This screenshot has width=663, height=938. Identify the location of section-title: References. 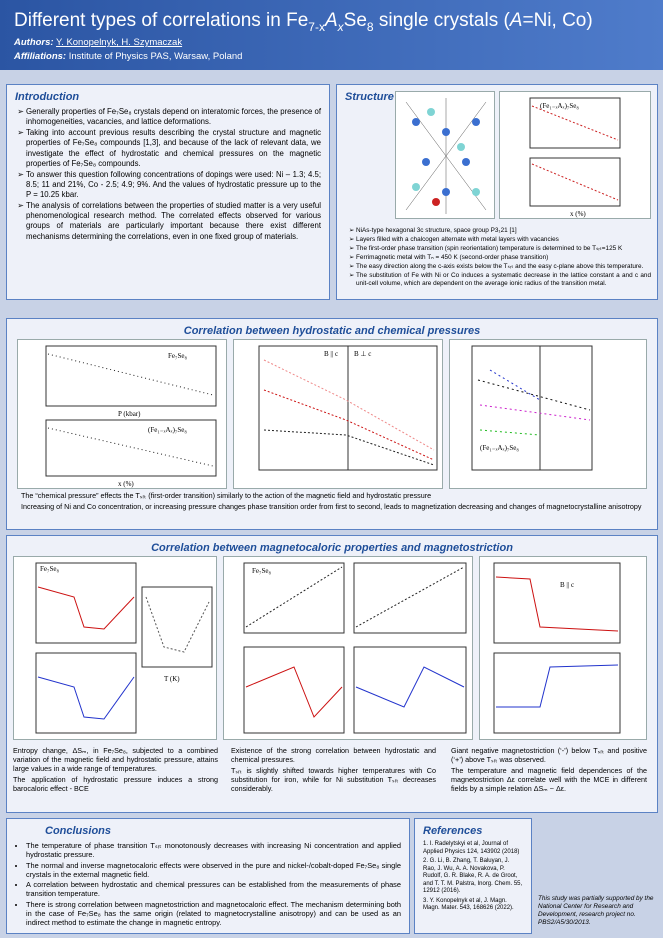
(453, 831).